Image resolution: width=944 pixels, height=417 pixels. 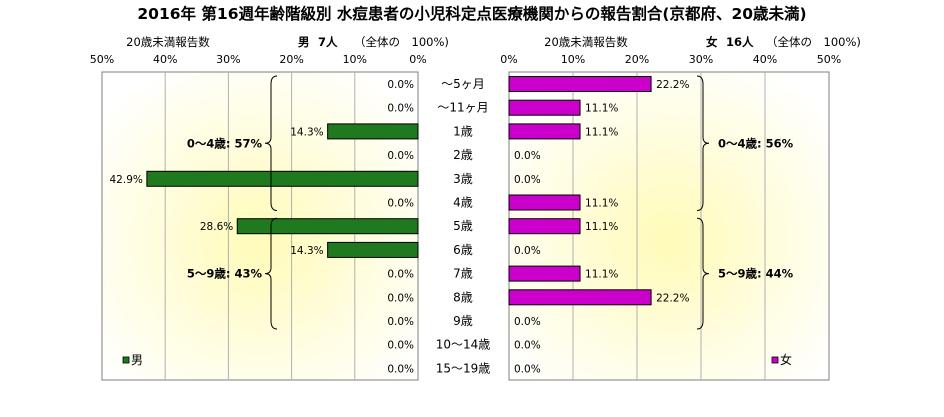 I want to click on category-label: 6歳, so click(x=463, y=250).